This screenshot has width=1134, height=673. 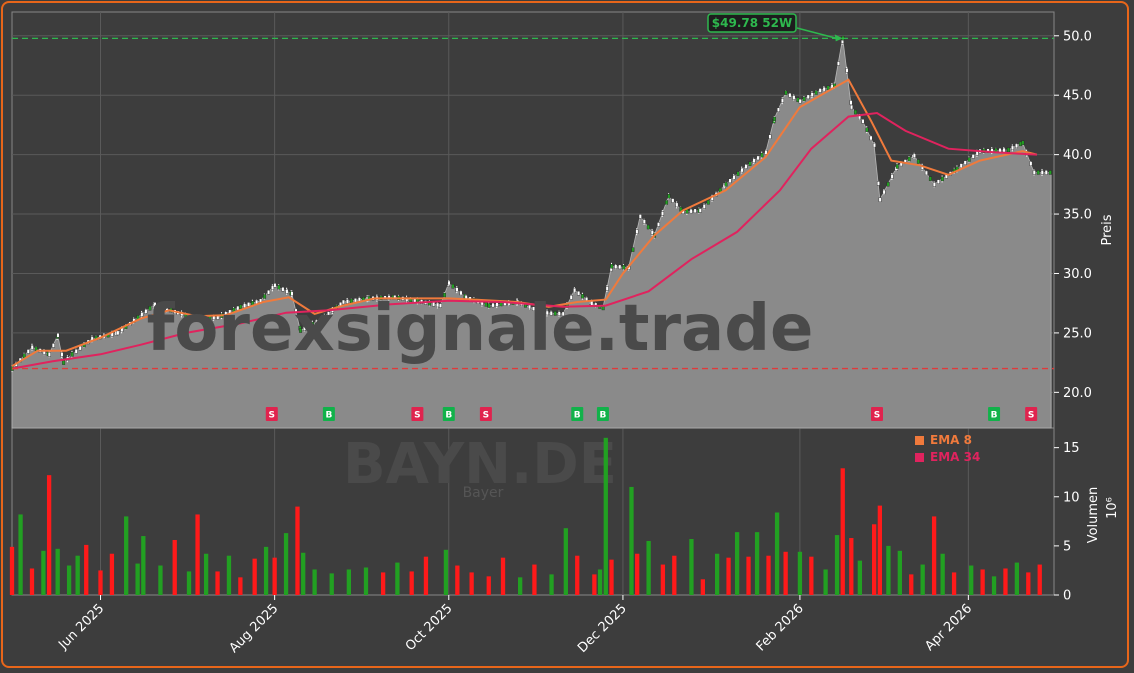 I want to click on signal-letter: S, so click(x=486, y=416).